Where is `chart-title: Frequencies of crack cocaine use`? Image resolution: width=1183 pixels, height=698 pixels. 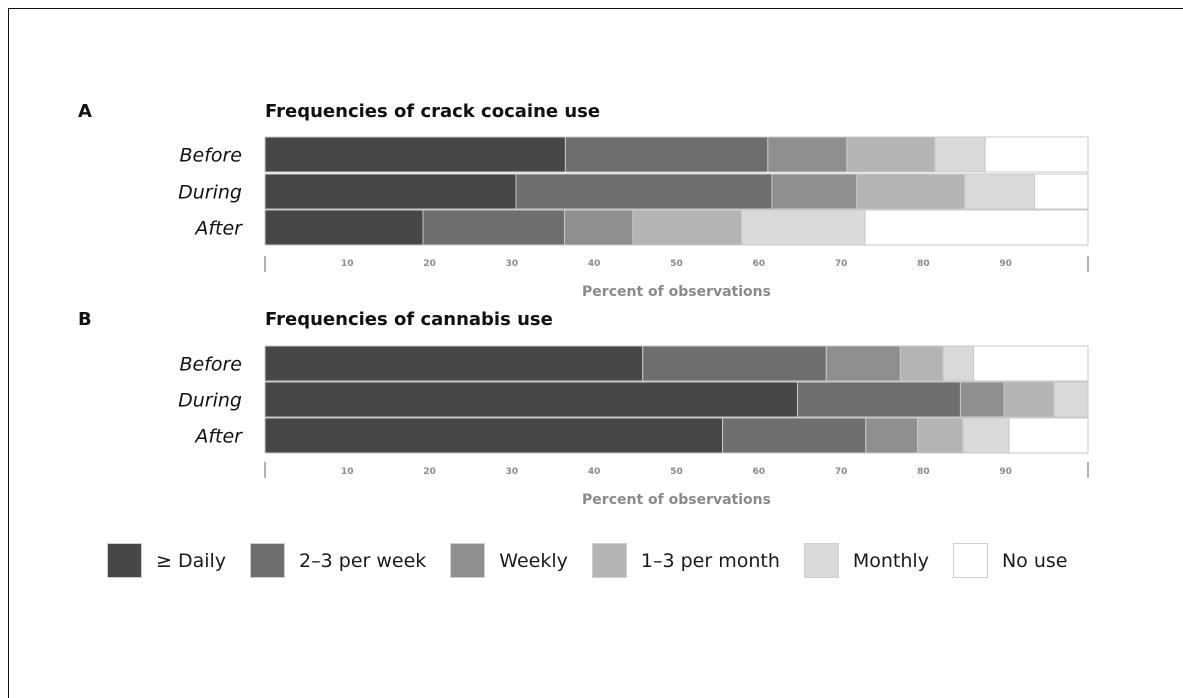 chart-title: Frequencies of crack cocaine use is located at coordinates (432, 111).